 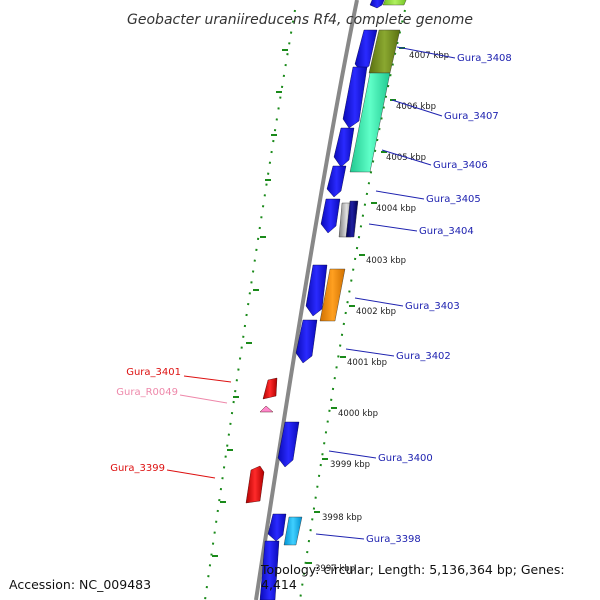 What do you see at coordinates (405, 458) in the screenshot?
I see `gene-label: Gura_3400` at bounding box center [405, 458].